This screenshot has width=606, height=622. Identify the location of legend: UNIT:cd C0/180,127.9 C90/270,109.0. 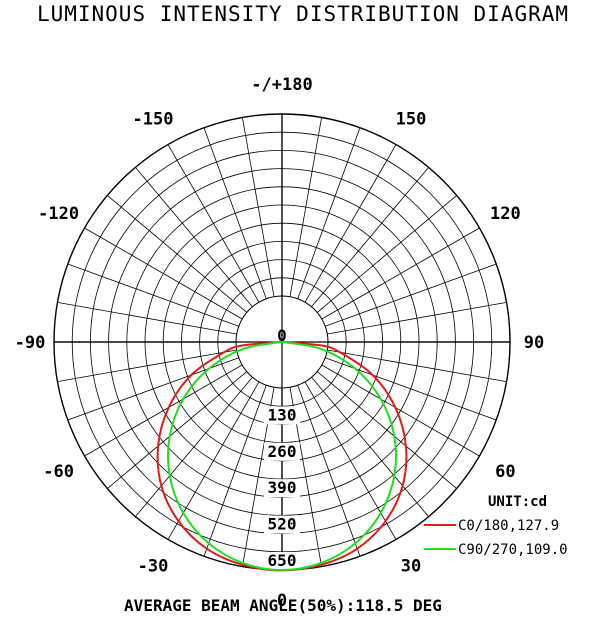
(496, 526).